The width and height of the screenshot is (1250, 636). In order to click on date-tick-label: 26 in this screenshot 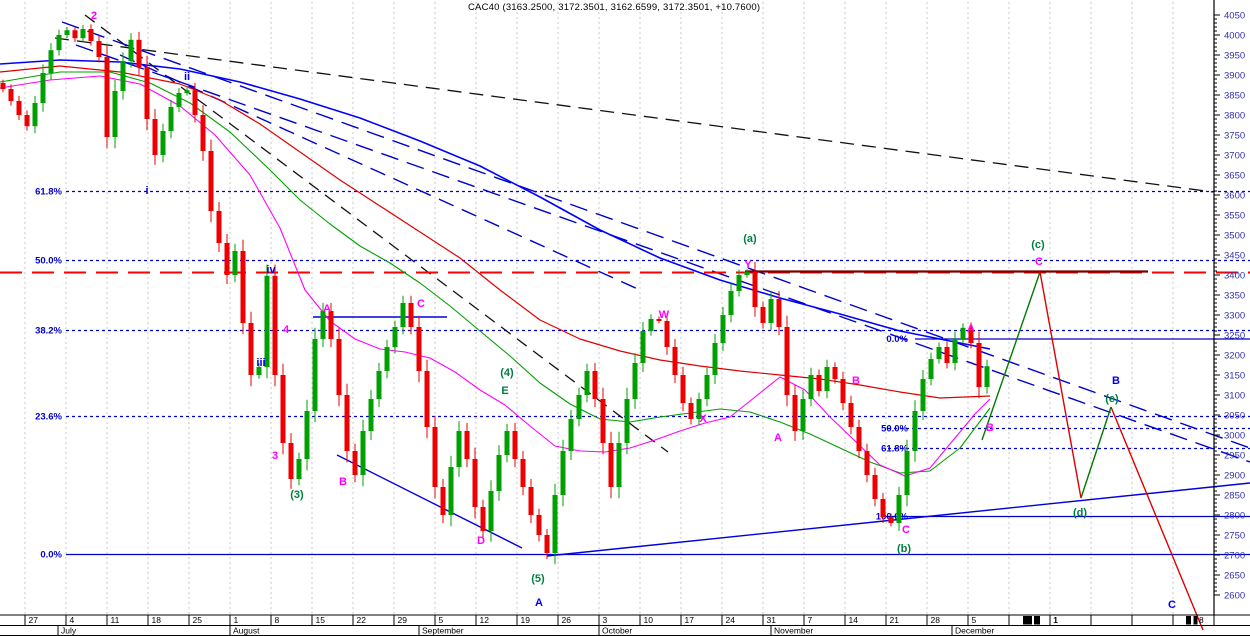, I will do `click(567, 620)`.